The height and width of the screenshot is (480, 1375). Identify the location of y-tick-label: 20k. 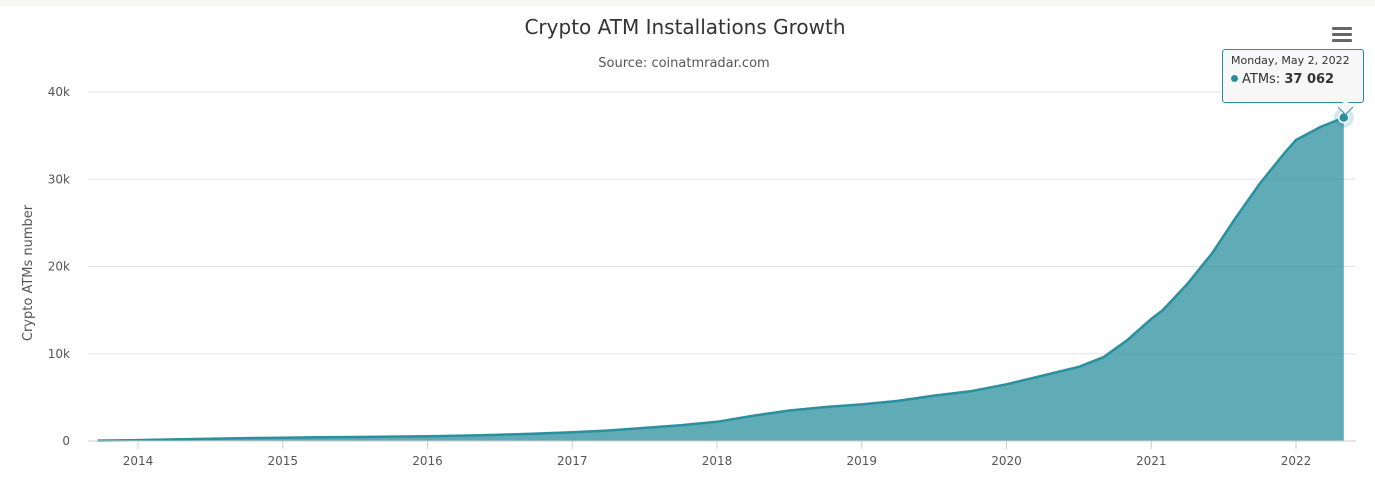
(59, 267).